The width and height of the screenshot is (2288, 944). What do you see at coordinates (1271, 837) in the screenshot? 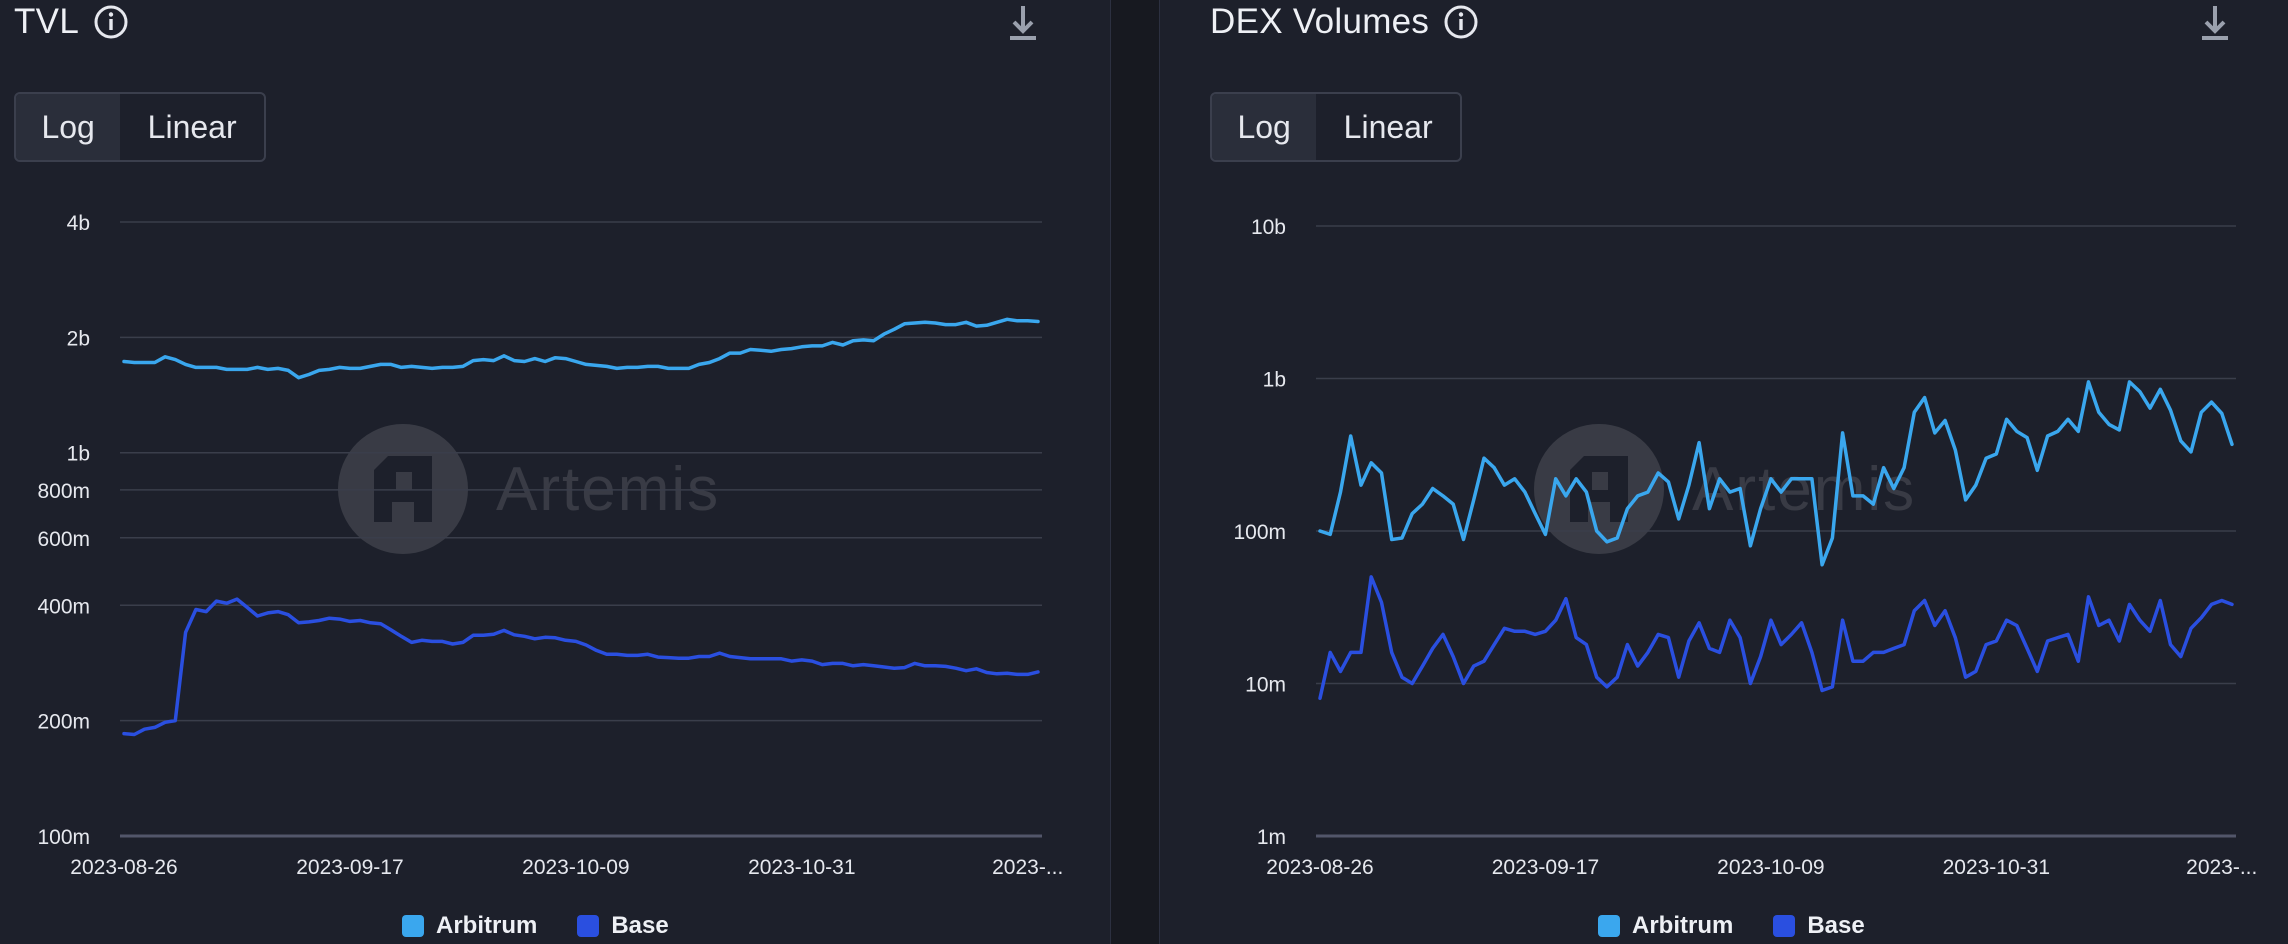
I see `y-tick-label: 1m` at bounding box center [1271, 837].